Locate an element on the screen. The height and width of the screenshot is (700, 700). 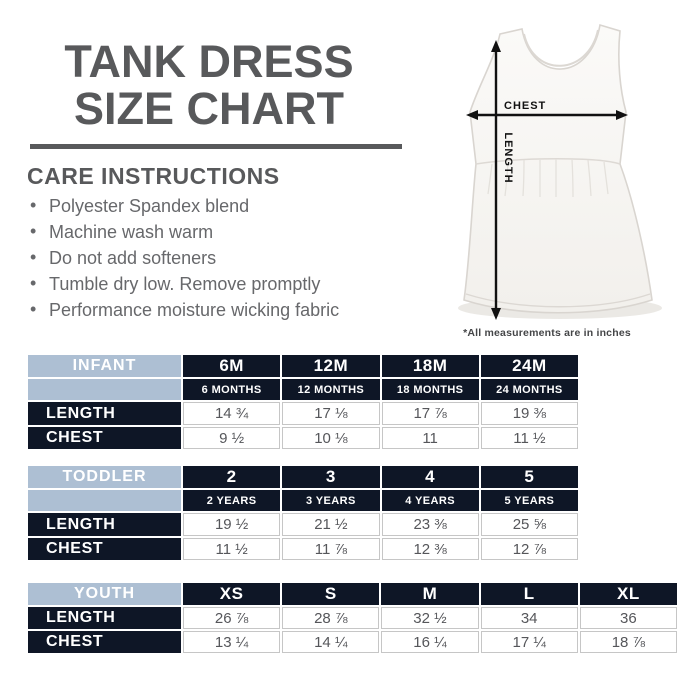
measurement-value: 14 ¼ is located at coordinates (331, 642).